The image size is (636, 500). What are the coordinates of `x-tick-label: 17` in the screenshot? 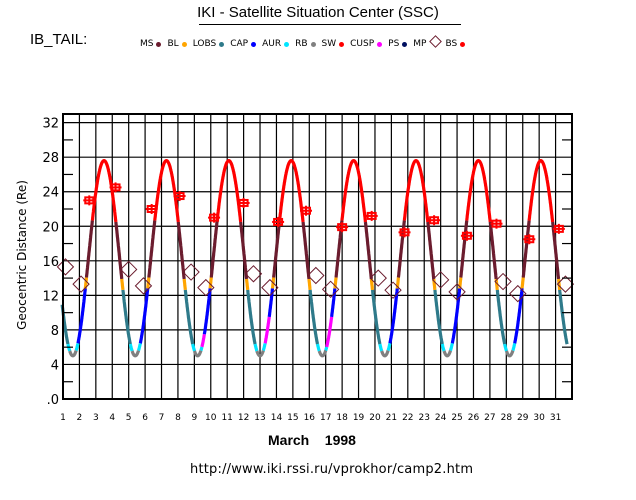 It's located at (325, 418).